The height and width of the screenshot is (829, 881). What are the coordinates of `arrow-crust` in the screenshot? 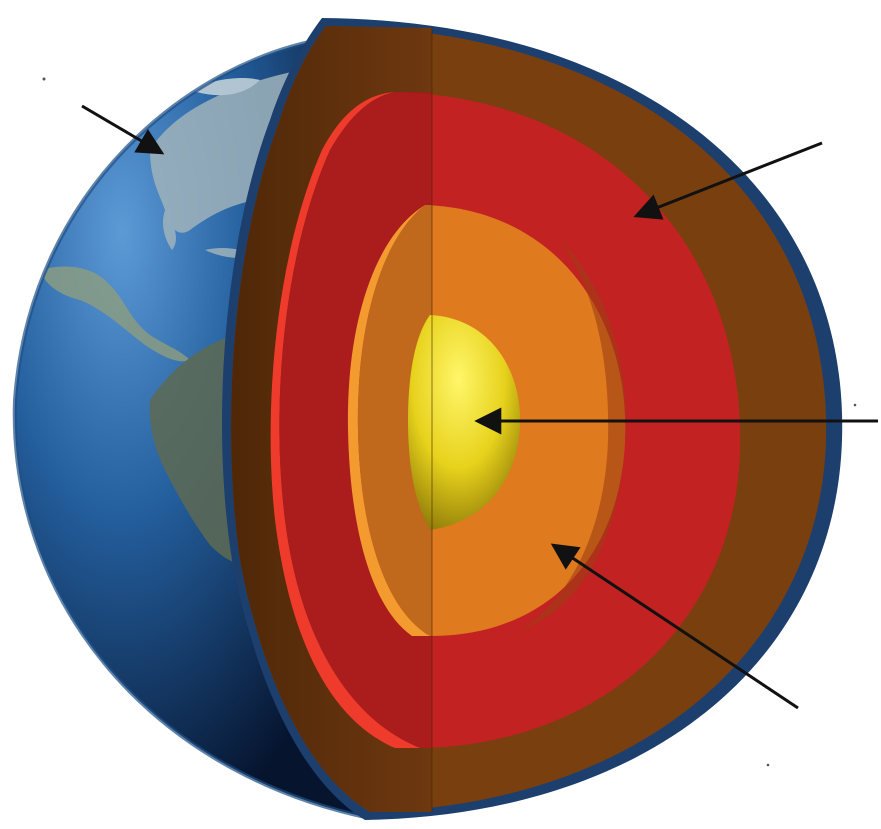 It's located at (123, 129).